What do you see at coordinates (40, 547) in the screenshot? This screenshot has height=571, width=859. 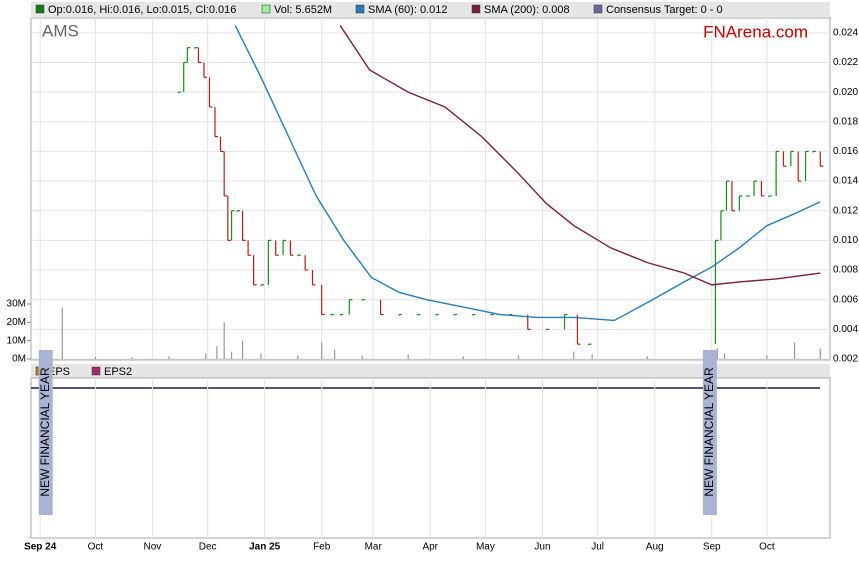 I see `x-tick-label: Sep 24` at bounding box center [40, 547].